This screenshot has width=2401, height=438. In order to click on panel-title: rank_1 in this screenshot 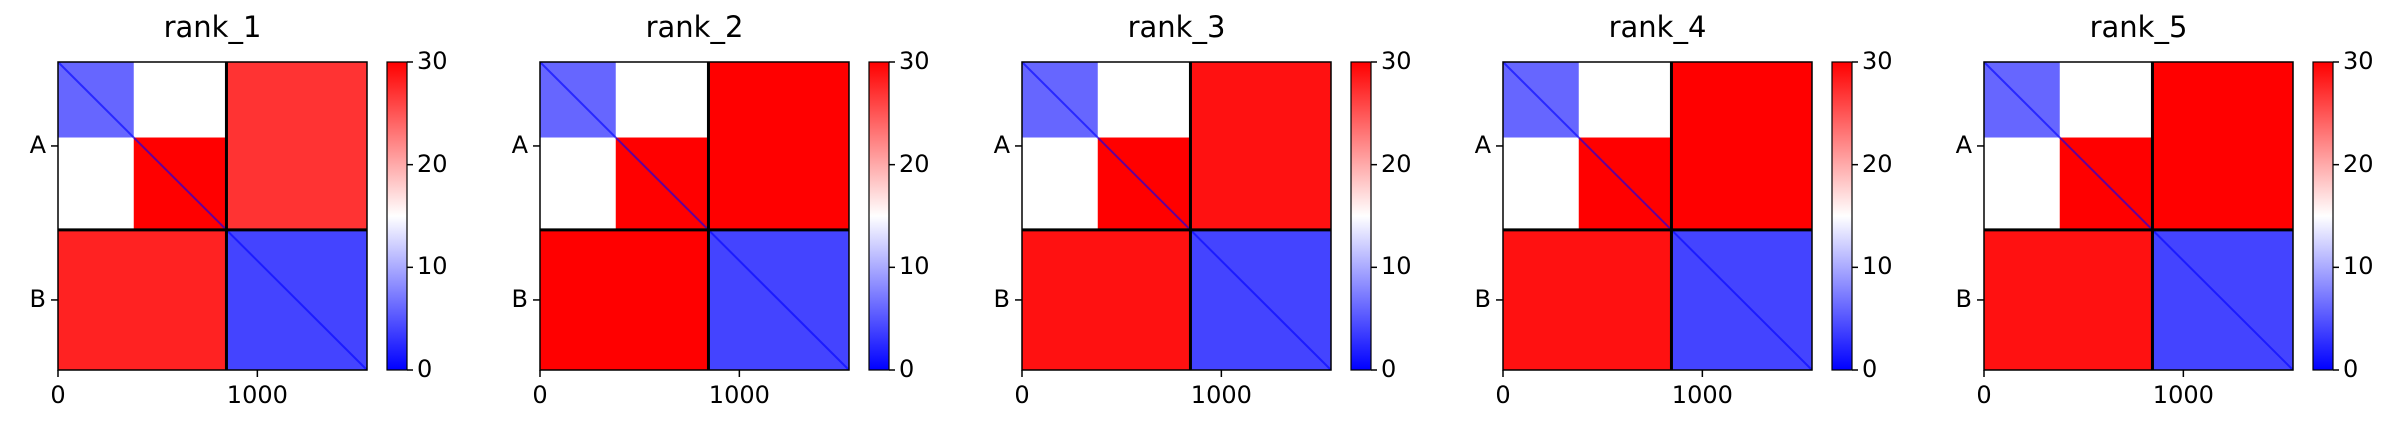, I will do `click(212, 27)`.